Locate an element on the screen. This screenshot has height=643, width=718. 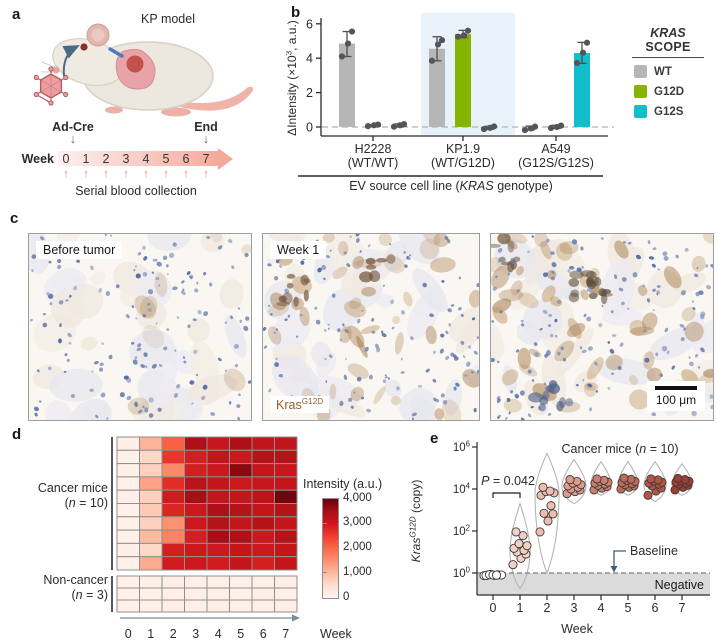
legend-items: WT G12D G12S is located at coordinates (668, 91).